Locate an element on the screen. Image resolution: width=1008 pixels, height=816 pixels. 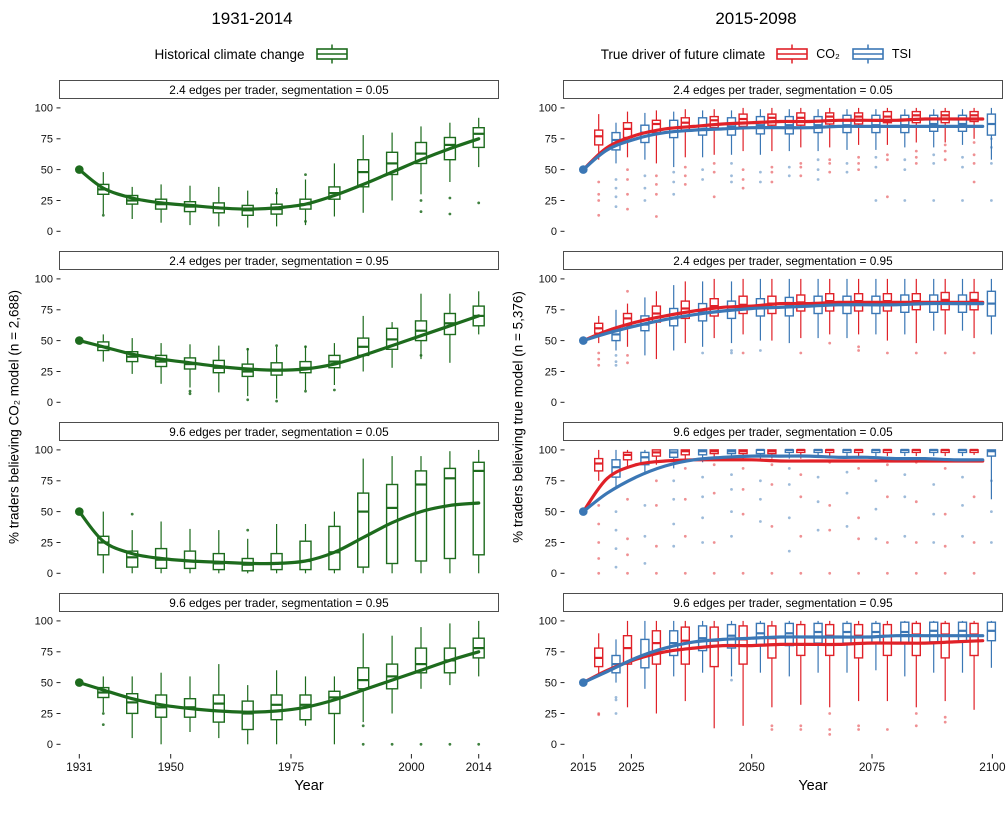
legend-keys: CO₂ TSI is located at coordinates (842, 54).